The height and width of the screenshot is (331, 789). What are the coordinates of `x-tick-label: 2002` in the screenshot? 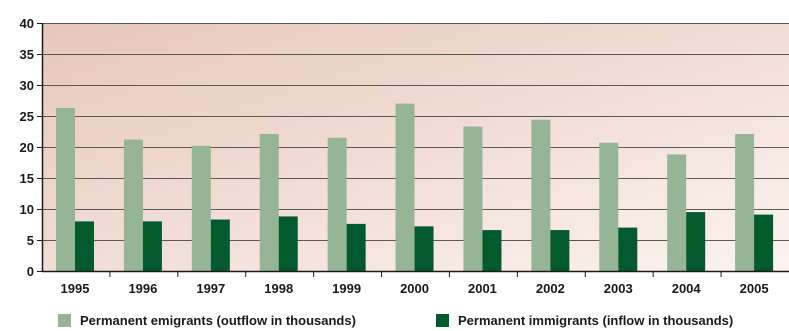 It's located at (550, 288).